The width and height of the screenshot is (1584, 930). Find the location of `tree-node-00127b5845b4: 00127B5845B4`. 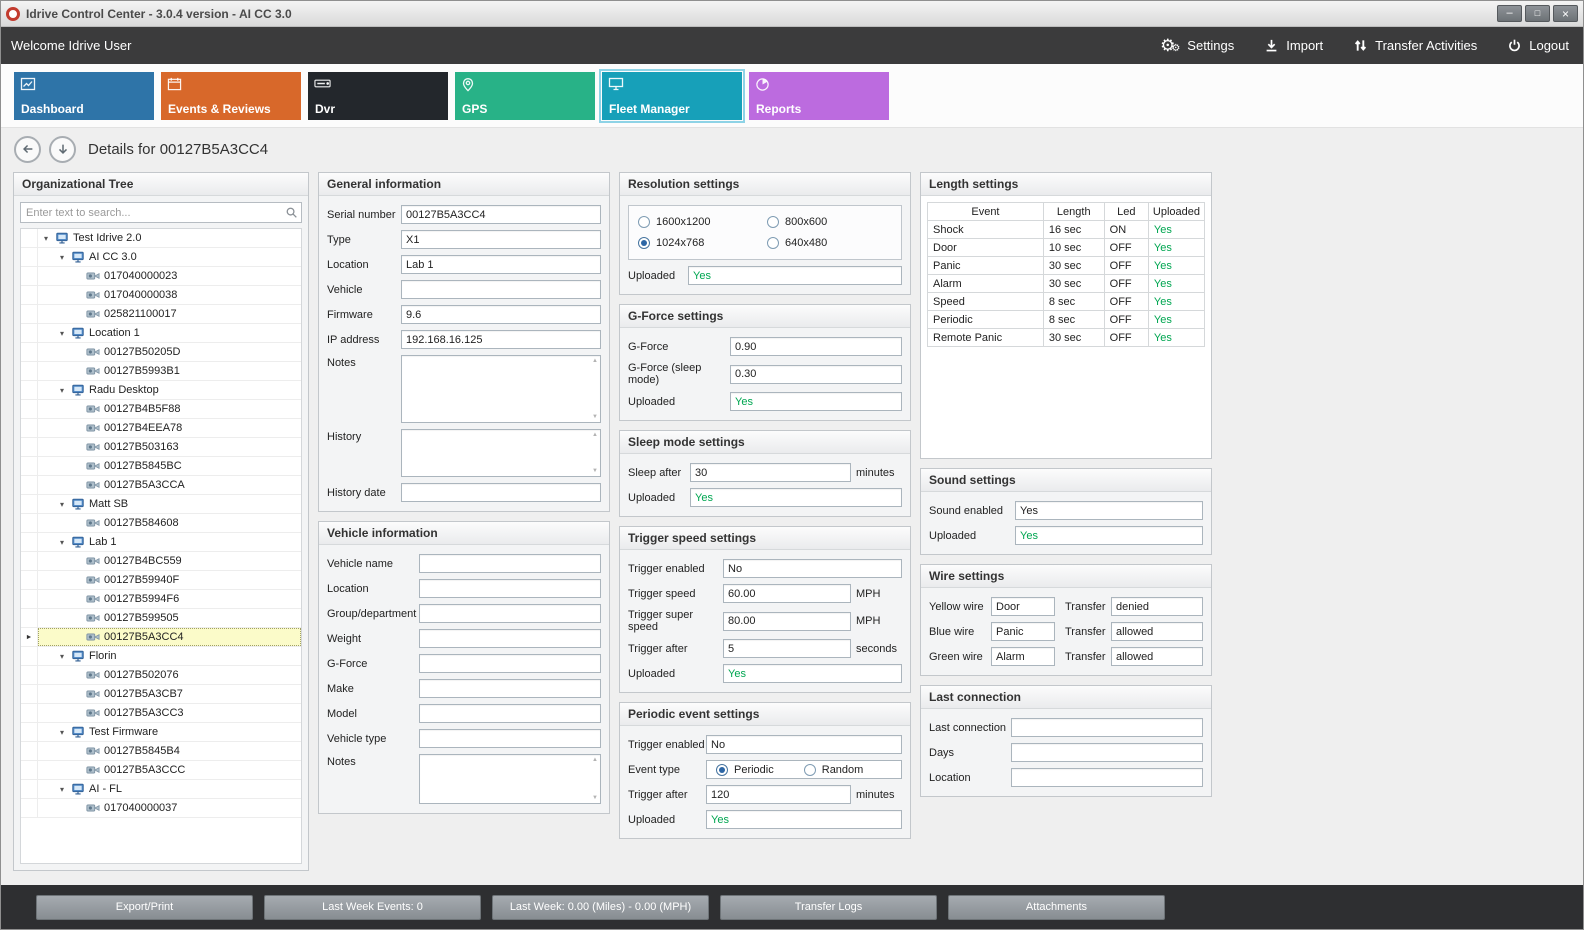

tree-node-00127b5845b4: 00127B5845B4 is located at coordinates (161, 751).